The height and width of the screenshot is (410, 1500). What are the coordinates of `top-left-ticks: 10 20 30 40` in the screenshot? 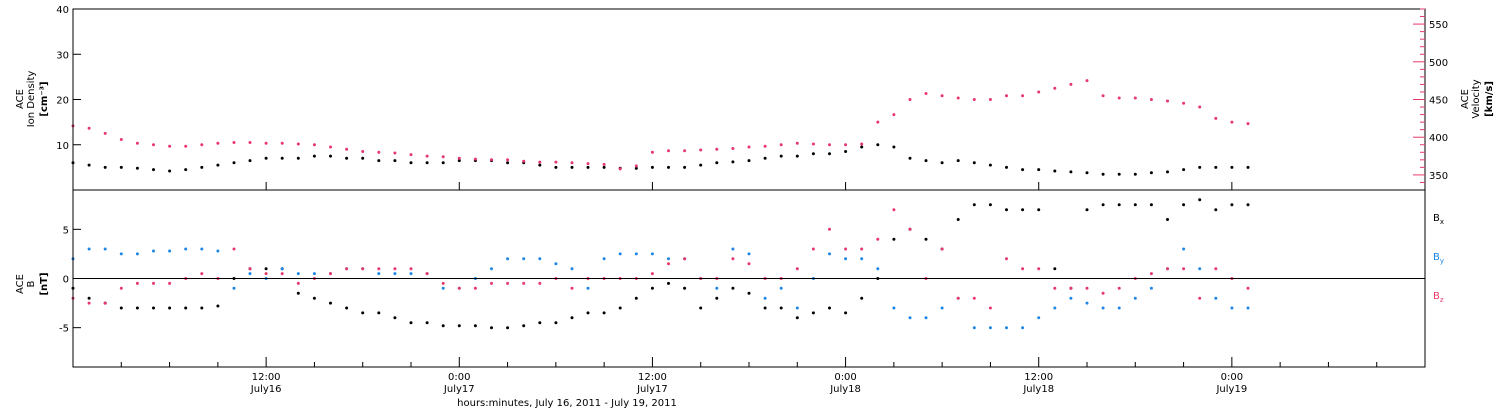 It's located at (68, 78).